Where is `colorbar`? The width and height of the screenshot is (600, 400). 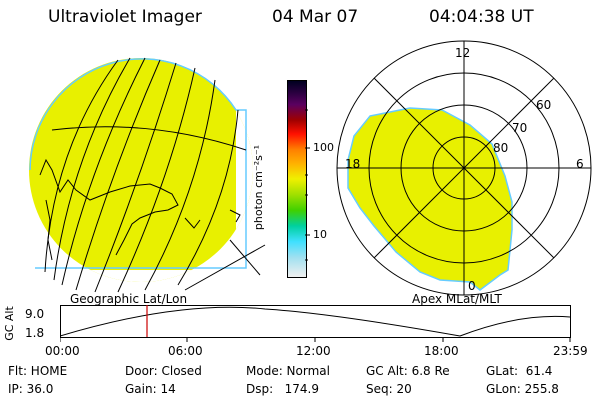
colorbar is located at coordinates (297, 179).